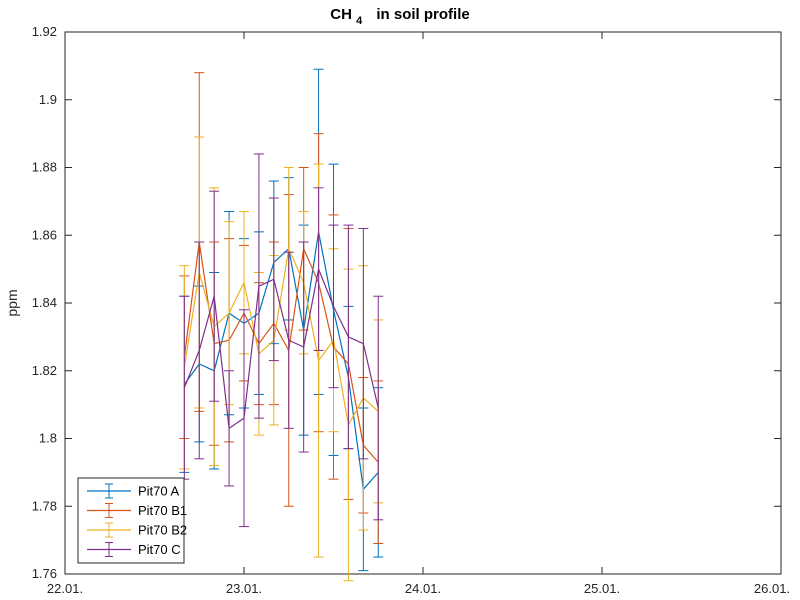 The width and height of the screenshot is (800, 600). I want to click on chart-title-main: CH, so click(341, 14).